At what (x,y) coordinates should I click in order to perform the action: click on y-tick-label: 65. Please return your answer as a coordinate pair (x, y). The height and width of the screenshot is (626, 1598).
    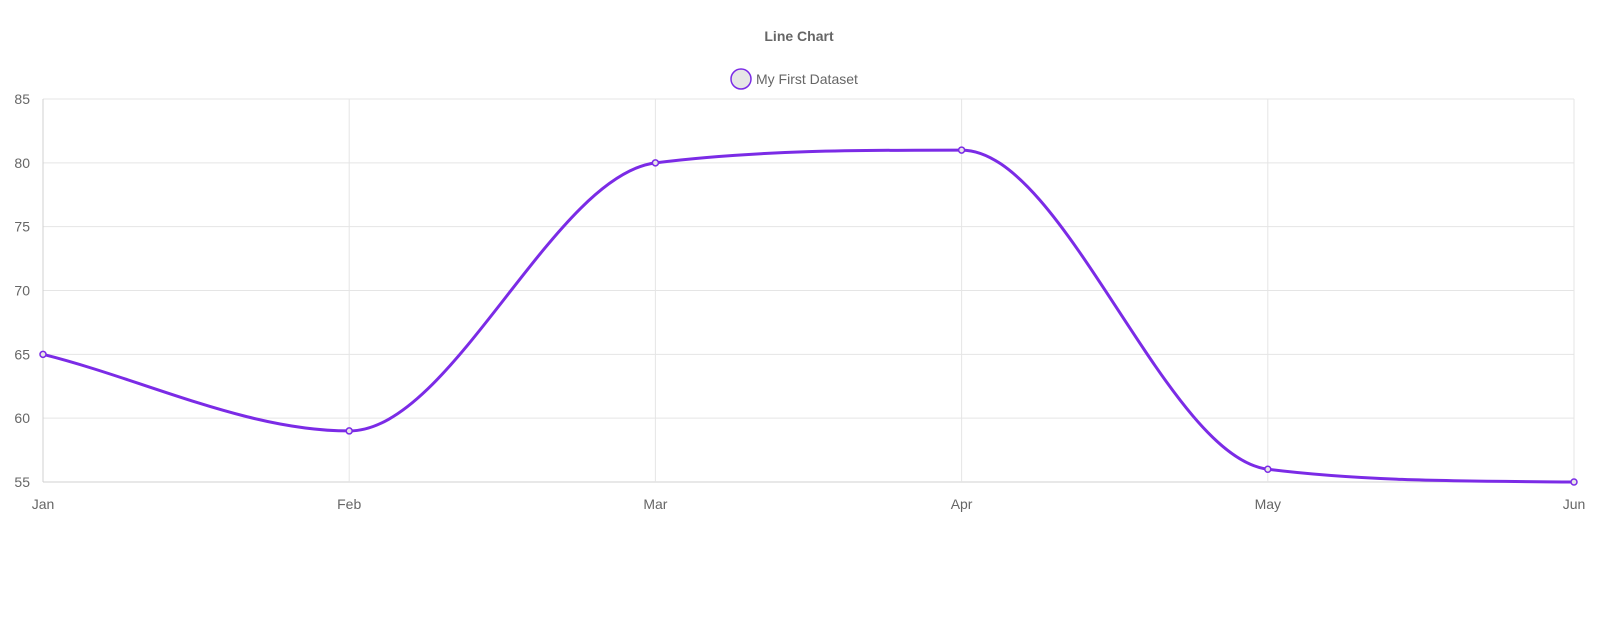
    Looking at the image, I should click on (22, 354).